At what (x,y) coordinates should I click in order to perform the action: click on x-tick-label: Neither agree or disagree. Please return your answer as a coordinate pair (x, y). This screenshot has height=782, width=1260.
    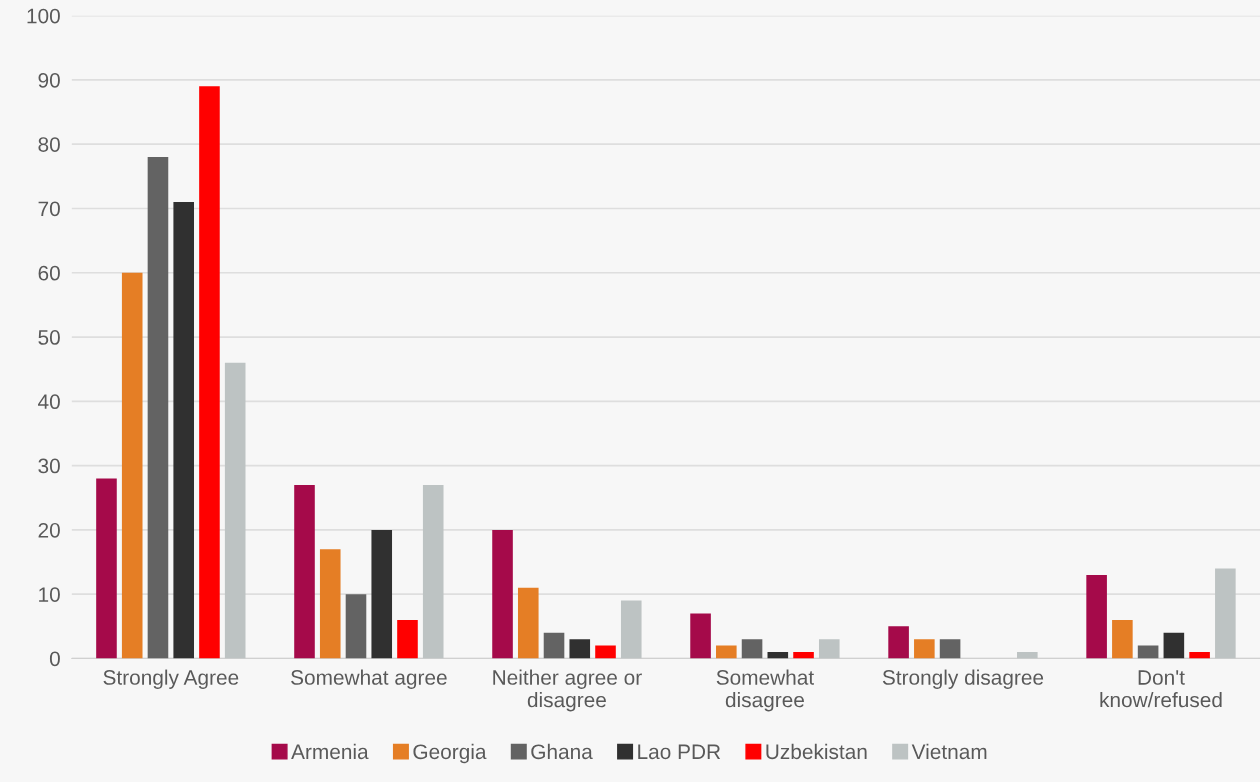
    Looking at the image, I should click on (567, 690).